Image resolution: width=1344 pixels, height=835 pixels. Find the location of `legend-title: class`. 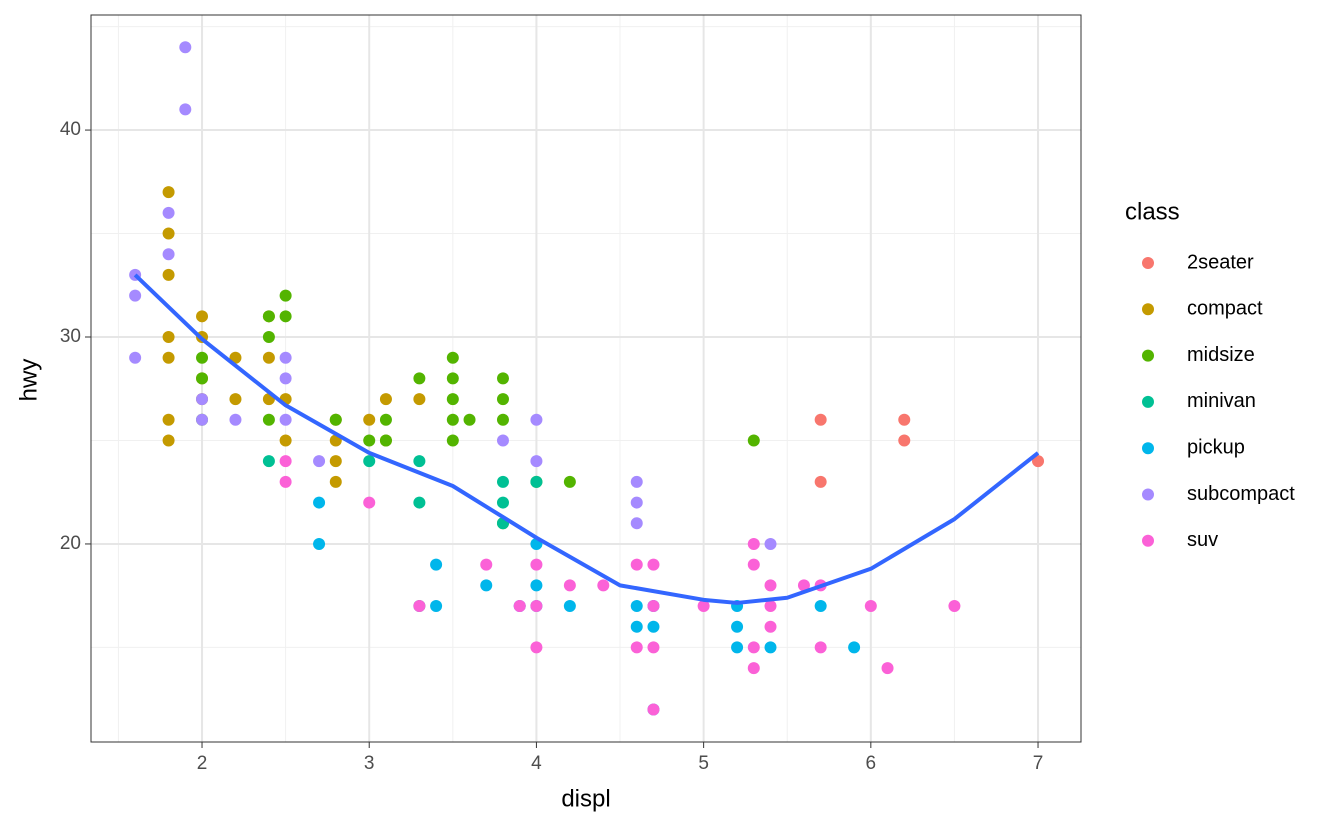

legend-title: class is located at coordinates (1152, 211).